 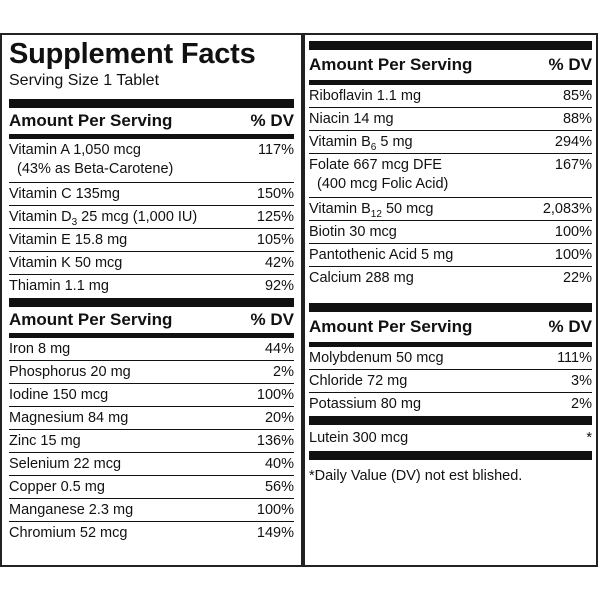 I want to click on nutrient-dv: 42%, so click(x=279, y=263).